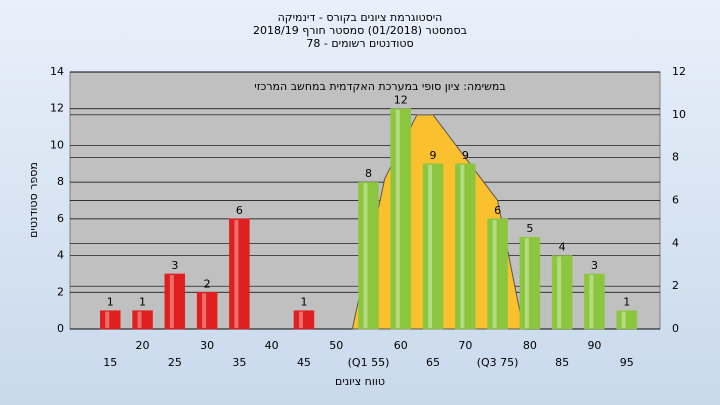 This screenshot has width=720, height=405. What do you see at coordinates (207, 345) in the screenshot?
I see `x-tick-label: 30` at bounding box center [207, 345].